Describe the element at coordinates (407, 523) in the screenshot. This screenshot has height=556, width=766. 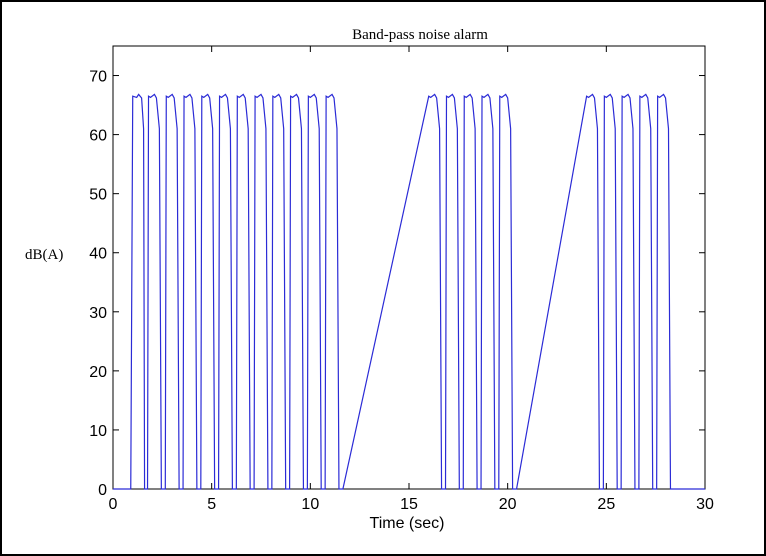
I see `x-axis-label: Time (sec)` at that location.